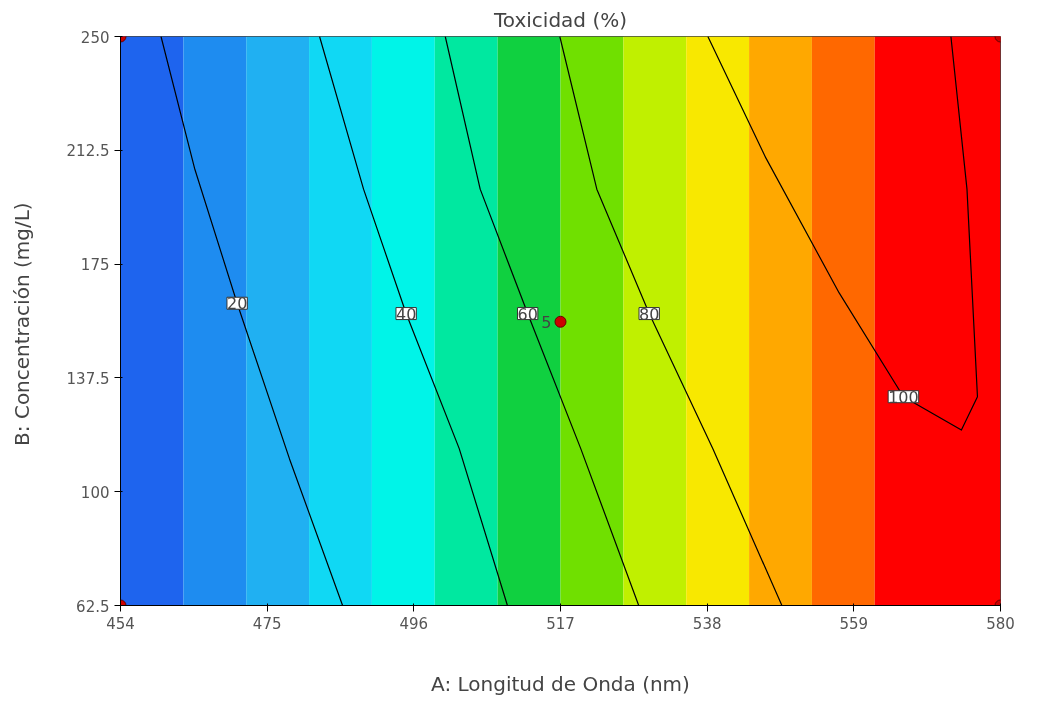  What do you see at coordinates (21, 324) in the screenshot?
I see `y-axis-title: B: Concentración (mg/L)` at bounding box center [21, 324].